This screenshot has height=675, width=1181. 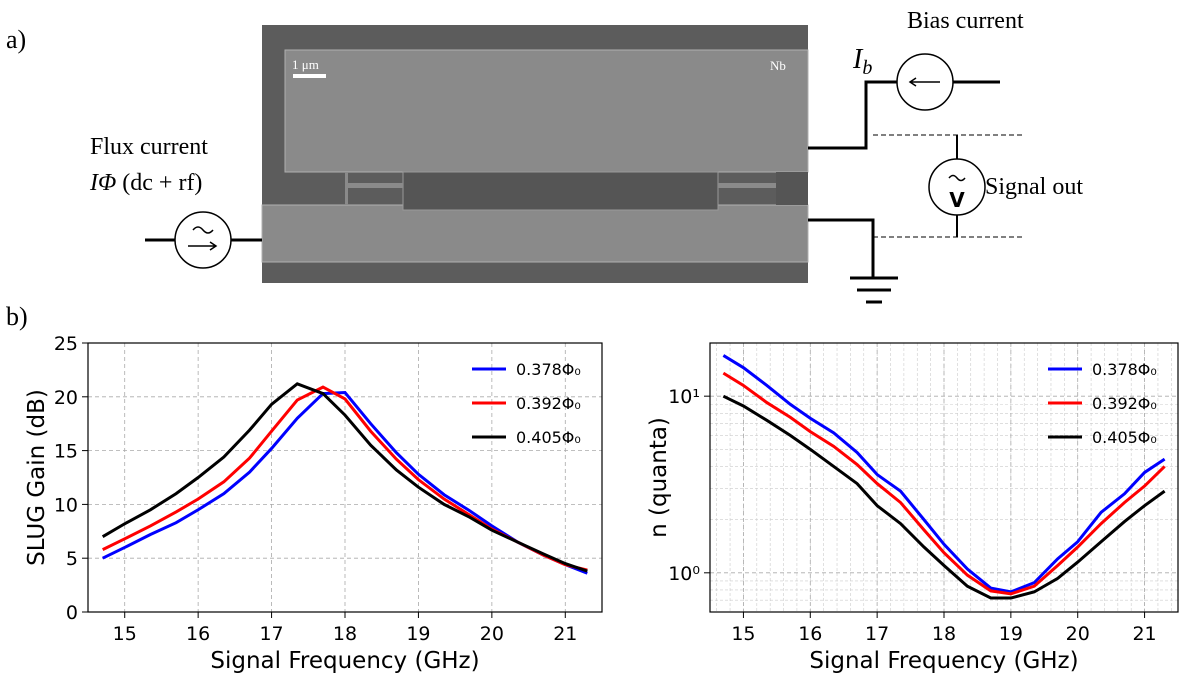 What do you see at coordinates (66, 344) in the screenshot?
I see `y-tick-label: 25` at bounding box center [66, 344].